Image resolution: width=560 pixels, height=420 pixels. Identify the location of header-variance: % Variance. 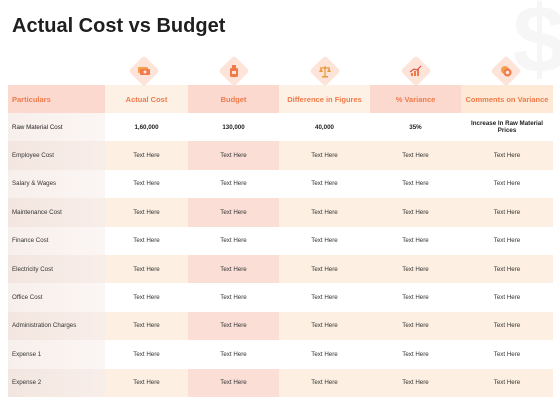
(415, 99).